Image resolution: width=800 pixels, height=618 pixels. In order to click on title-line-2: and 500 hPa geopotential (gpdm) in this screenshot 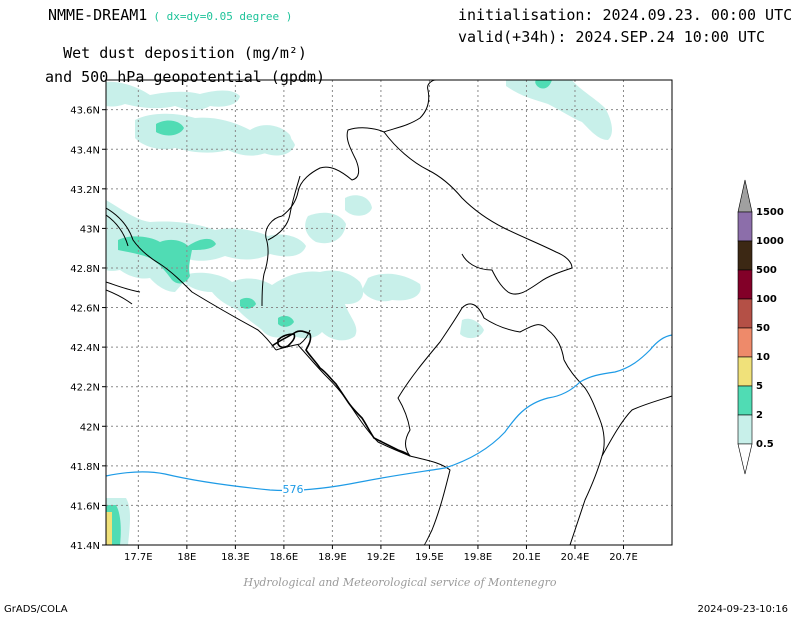, I will do `click(185, 77)`.